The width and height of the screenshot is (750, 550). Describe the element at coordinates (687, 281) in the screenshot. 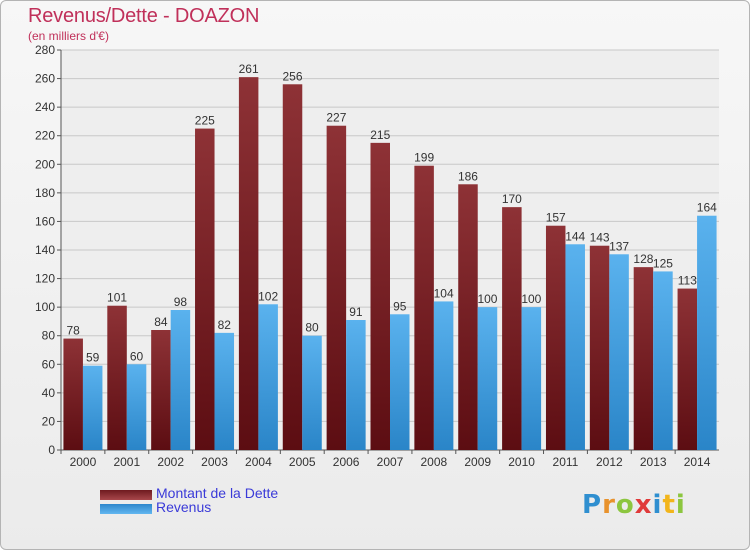

I see `data-label-dette: 113` at that location.